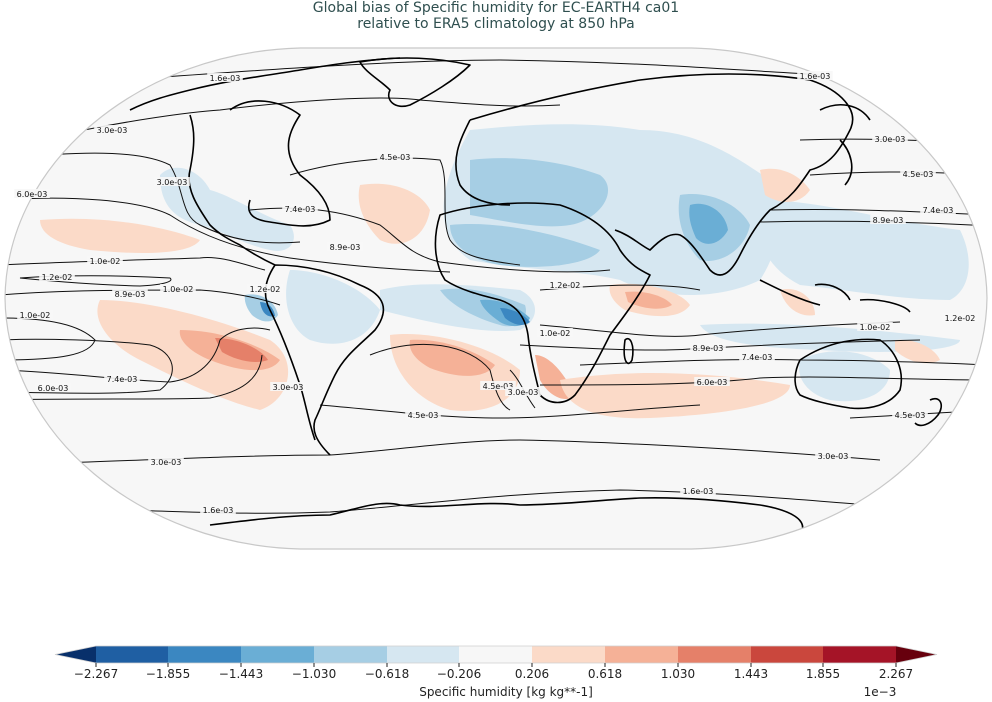 This screenshot has width=992, height=702. Describe the element at coordinates (168, 674) in the screenshot. I see `colorbar-tick-label: −1.855` at that location.